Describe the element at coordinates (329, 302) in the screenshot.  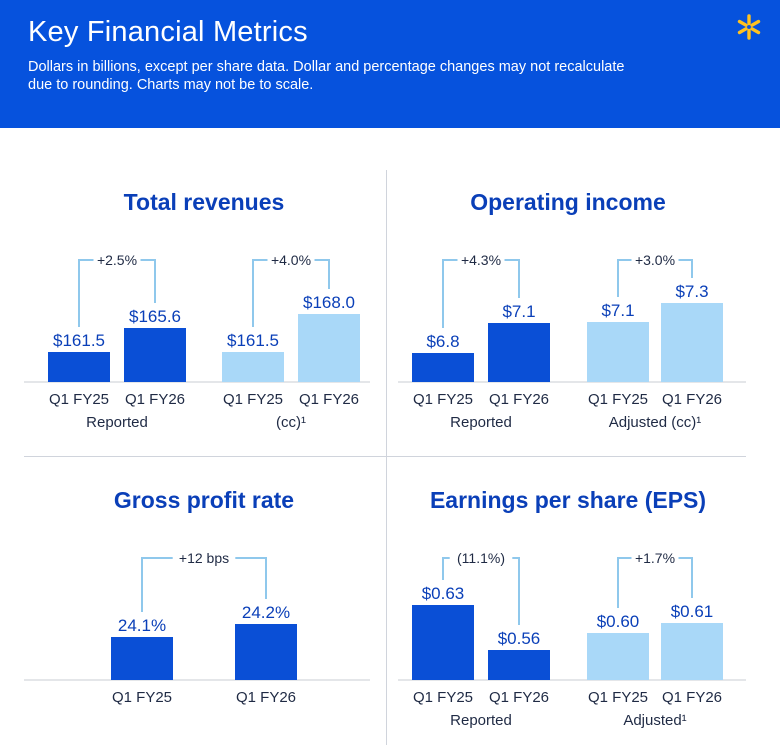
I see `bar-value-label: $168.0` at that location.